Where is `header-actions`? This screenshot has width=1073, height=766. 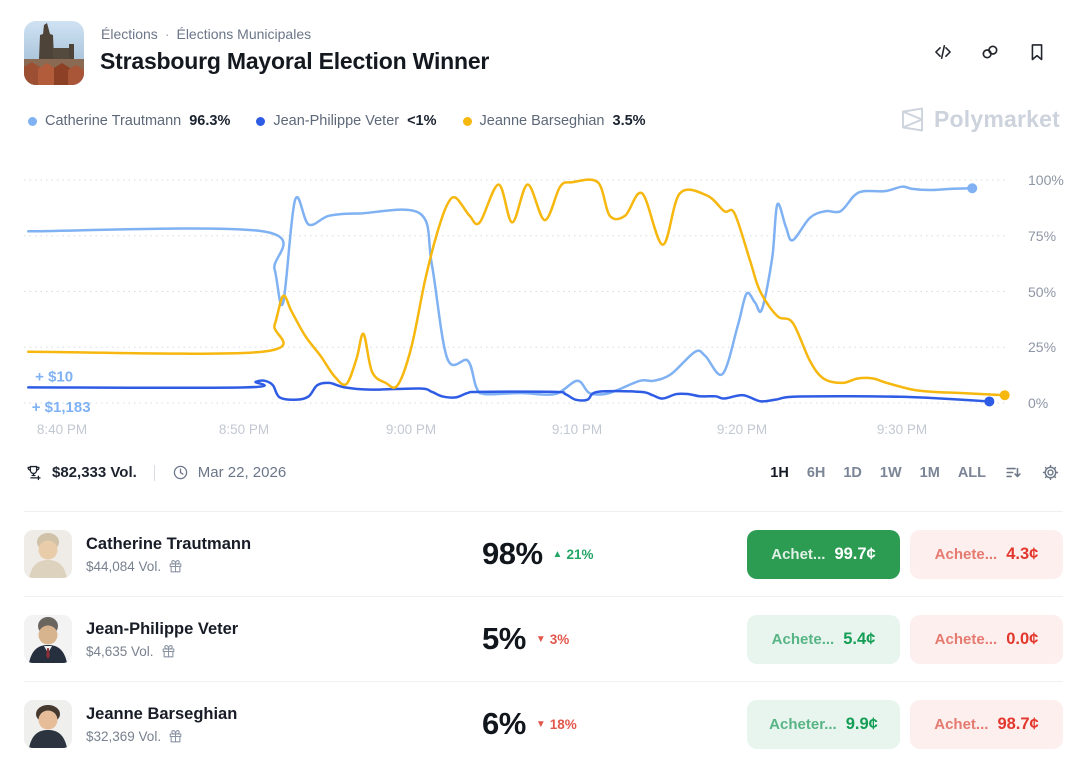
header-actions is located at coordinates (990, 52).